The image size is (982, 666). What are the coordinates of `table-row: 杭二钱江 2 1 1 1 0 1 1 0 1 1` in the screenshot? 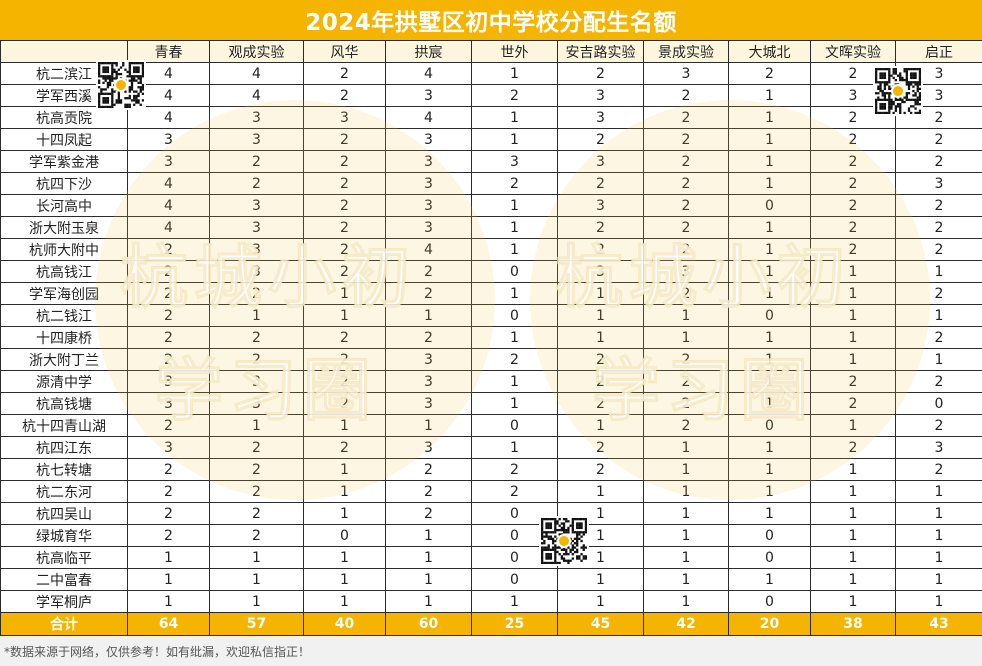 It's located at (491, 315).